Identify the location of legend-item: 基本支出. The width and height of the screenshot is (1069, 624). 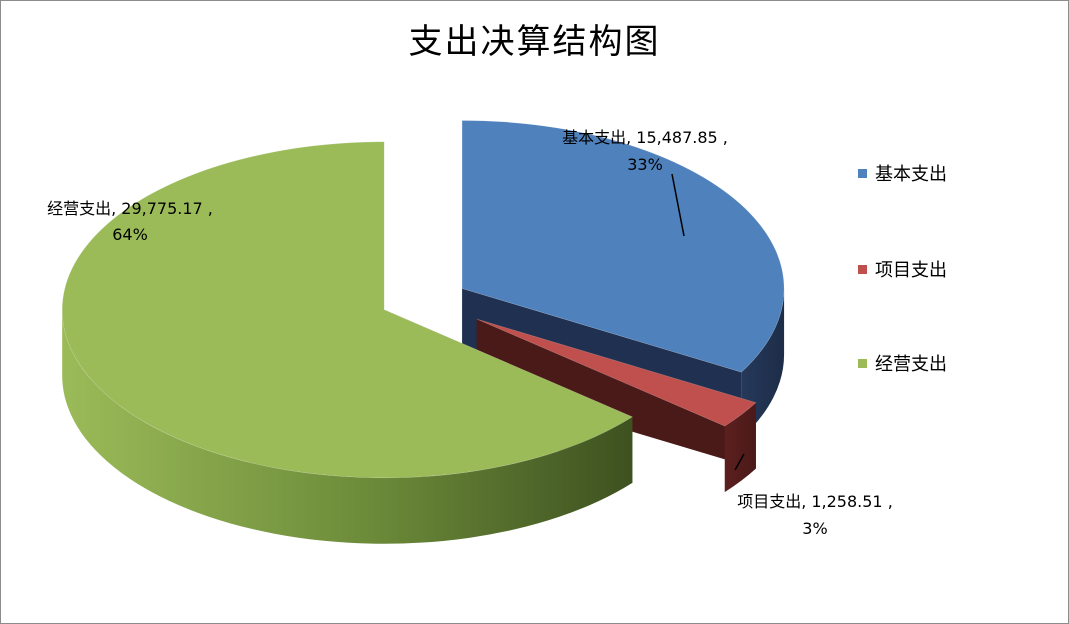
(902, 173).